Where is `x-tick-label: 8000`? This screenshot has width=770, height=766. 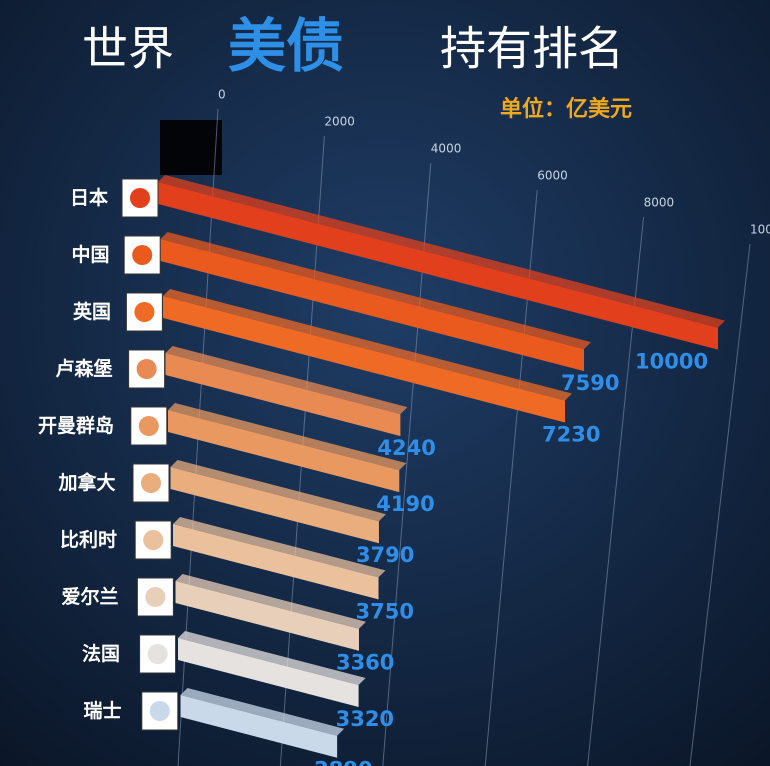 x-tick-label: 8000 is located at coordinates (659, 203).